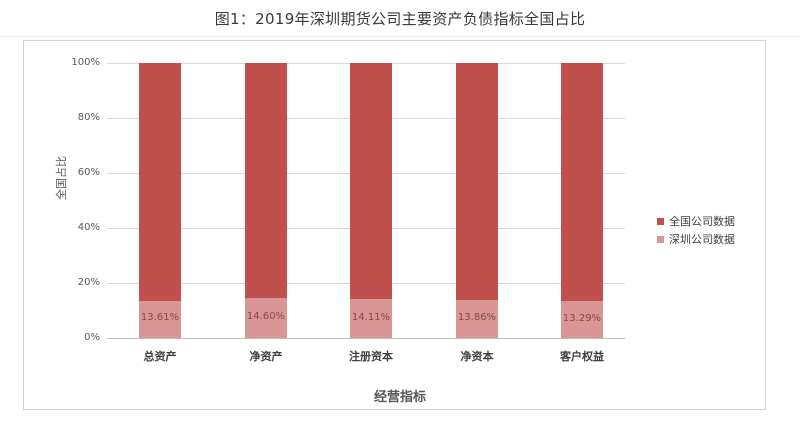 The image size is (800, 444). I want to click on y-tick-label: 100%, so click(85, 62).